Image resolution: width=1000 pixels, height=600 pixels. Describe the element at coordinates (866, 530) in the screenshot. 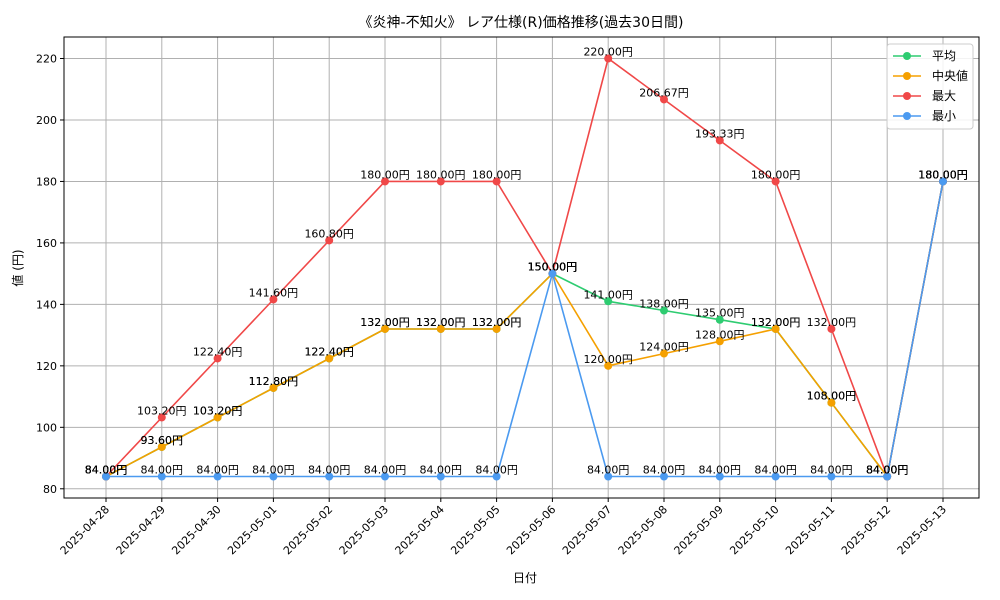

I see `x-tick-label: 2025-05-12` at that location.